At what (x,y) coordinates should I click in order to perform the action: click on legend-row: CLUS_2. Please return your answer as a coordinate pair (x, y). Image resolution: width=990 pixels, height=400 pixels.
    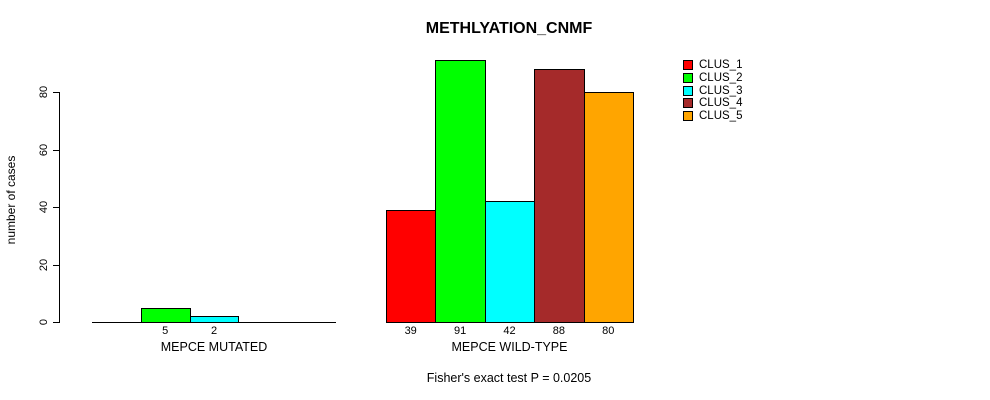
    Looking at the image, I should click on (712, 78).